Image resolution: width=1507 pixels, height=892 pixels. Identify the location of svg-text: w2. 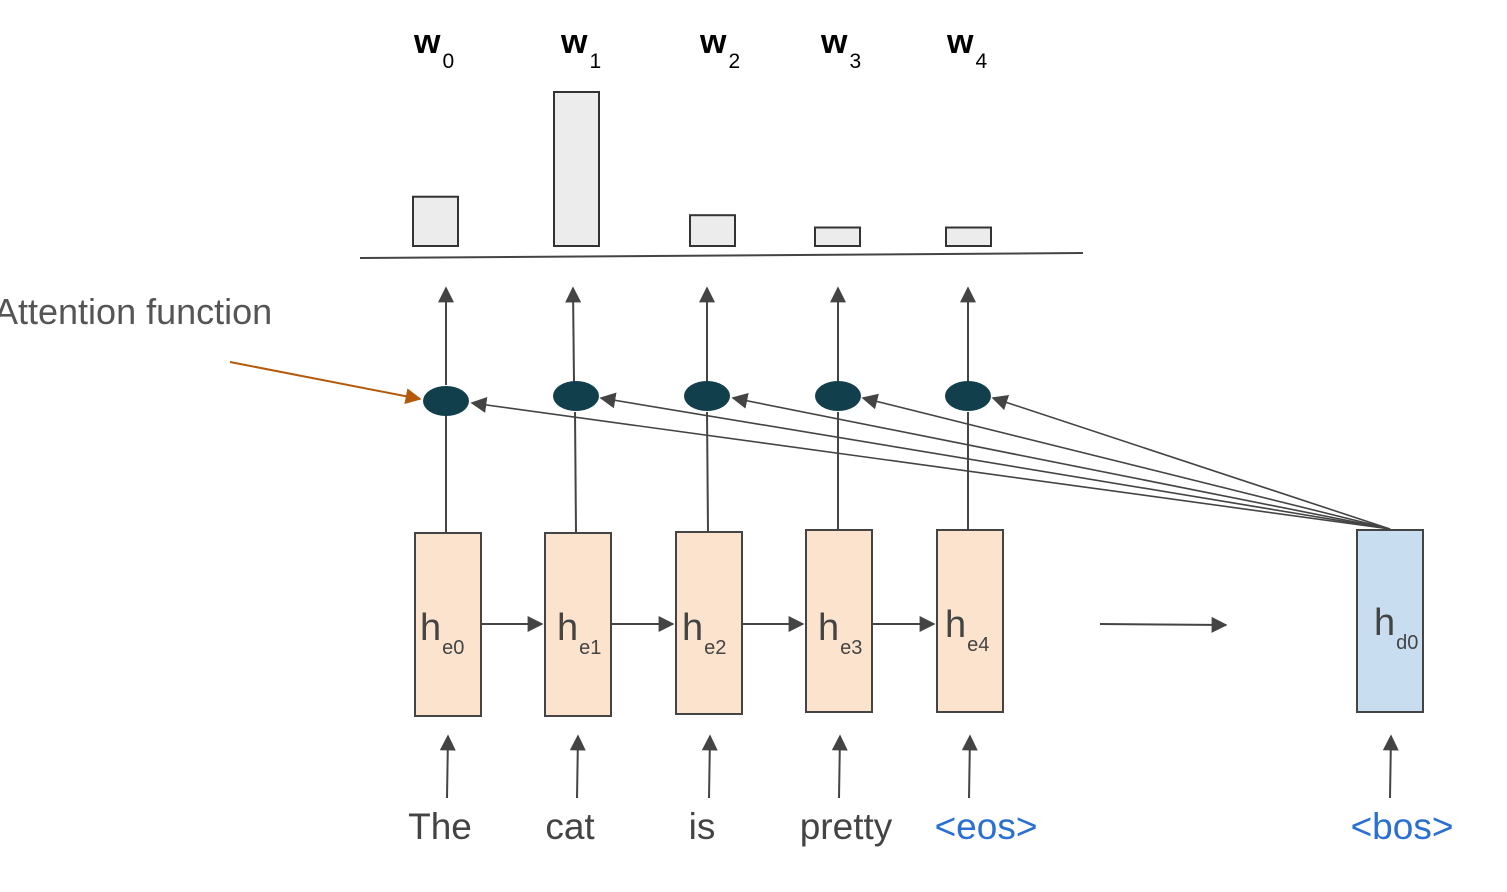
(719, 48).